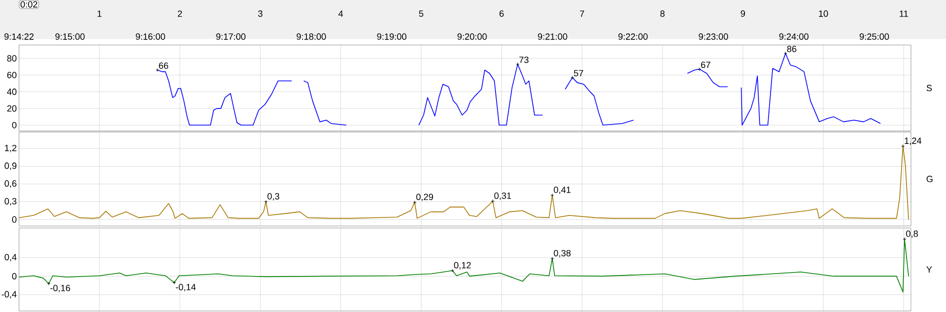 The height and width of the screenshot is (312, 946). What do you see at coordinates (823, 13) in the screenshot?
I see `x-tick-label: 10` at bounding box center [823, 13].